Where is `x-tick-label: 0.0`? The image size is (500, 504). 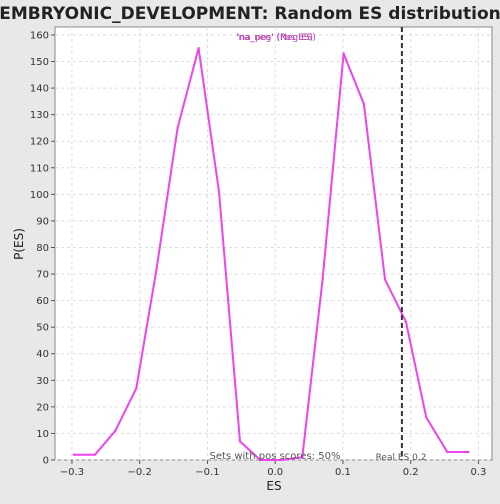 x-tick-label: 0.0 is located at coordinates (275, 472).